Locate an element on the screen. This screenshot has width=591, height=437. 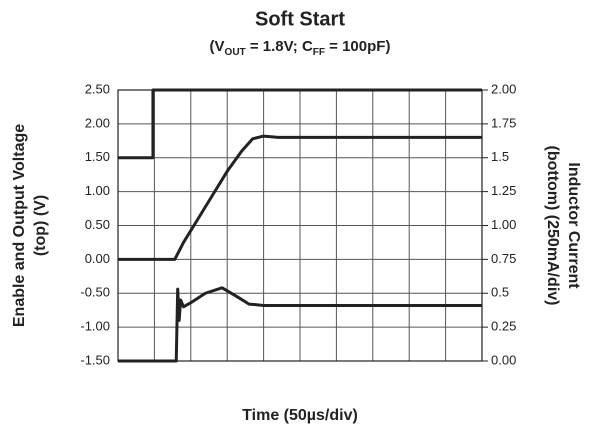
y2-tick-label: 1.75 is located at coordinates (503, 122).